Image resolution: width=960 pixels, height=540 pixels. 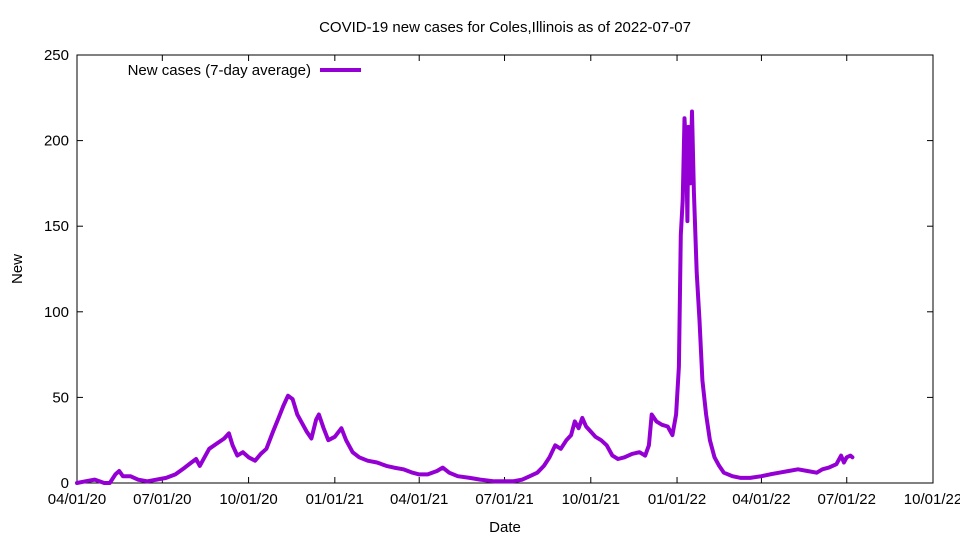 I want to click on x-tick-label: 07/01/21, so click(x=504, y=499).